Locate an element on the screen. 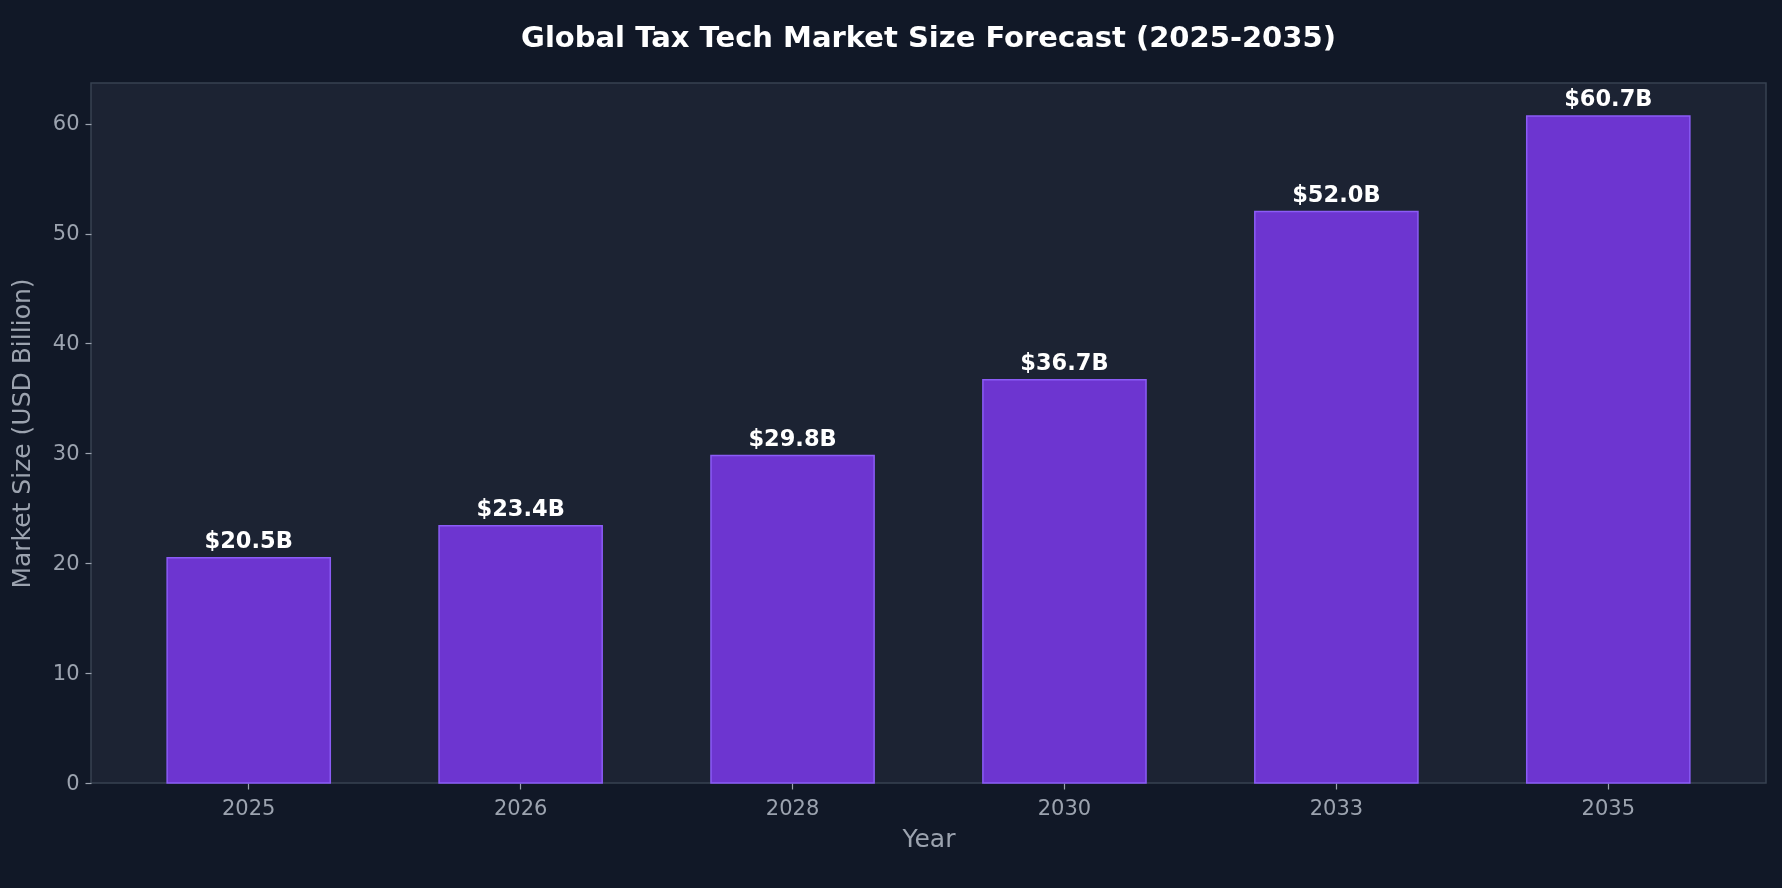  data-label: $60.7B is located at coordinates (1608, 97).